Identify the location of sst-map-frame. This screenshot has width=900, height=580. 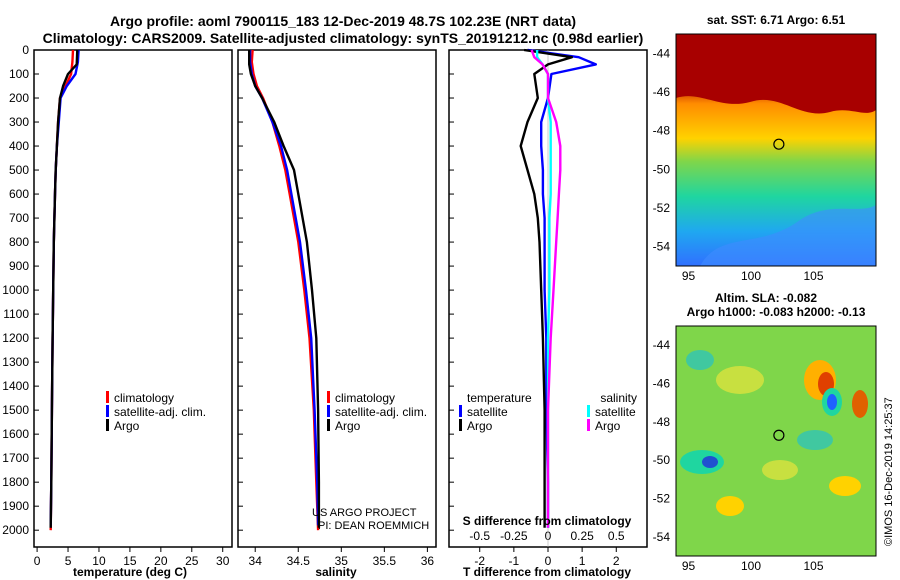
(776, 150).